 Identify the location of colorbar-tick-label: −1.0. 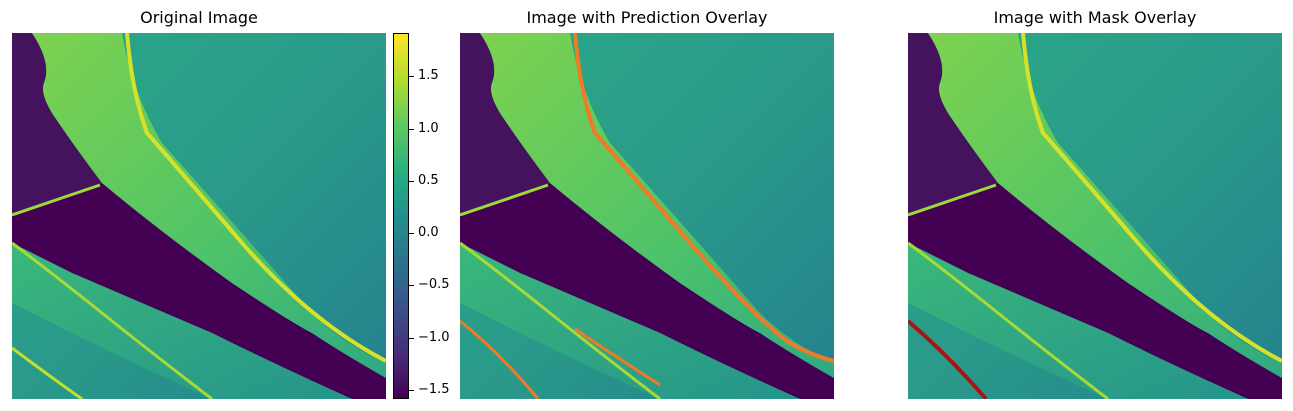
(434, 337).